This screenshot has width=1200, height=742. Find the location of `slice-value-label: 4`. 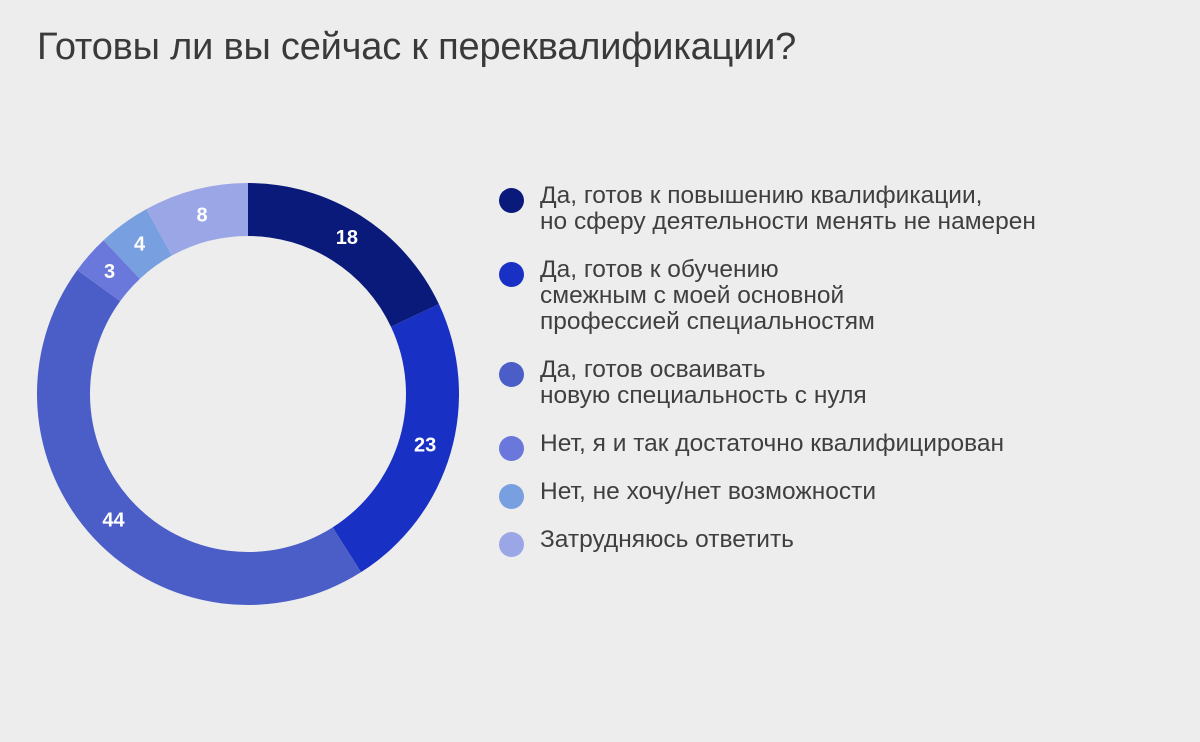

slice-value-label: 4 is located at coordinates (140, 245).